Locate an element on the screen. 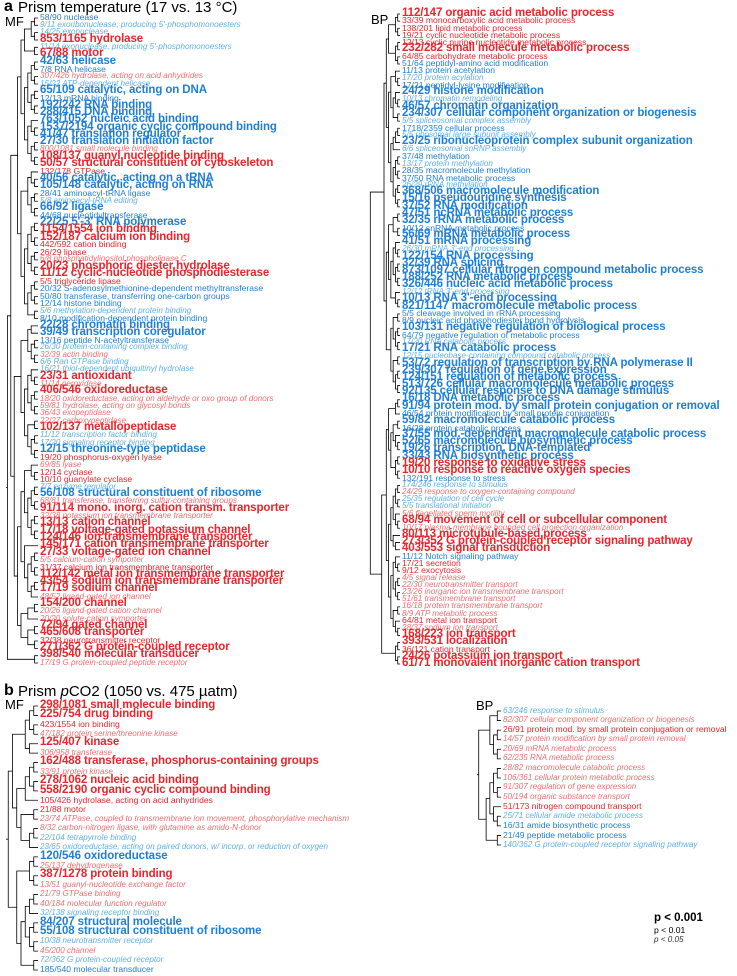  go-term: 21/79 GTPase binding is located at coordinates (80, 894).